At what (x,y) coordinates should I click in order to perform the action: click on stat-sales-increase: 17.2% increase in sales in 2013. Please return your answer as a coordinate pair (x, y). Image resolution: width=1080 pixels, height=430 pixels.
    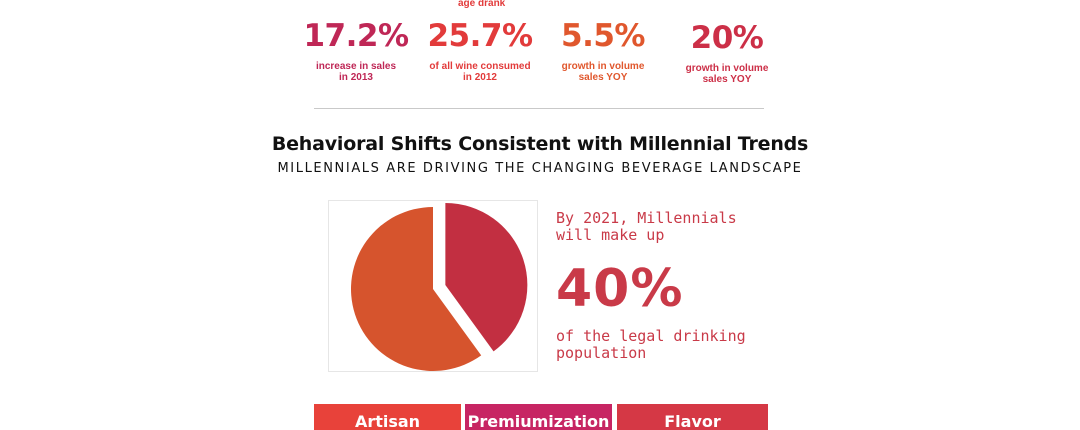
    Looking at the image, I should click on (356, 50).